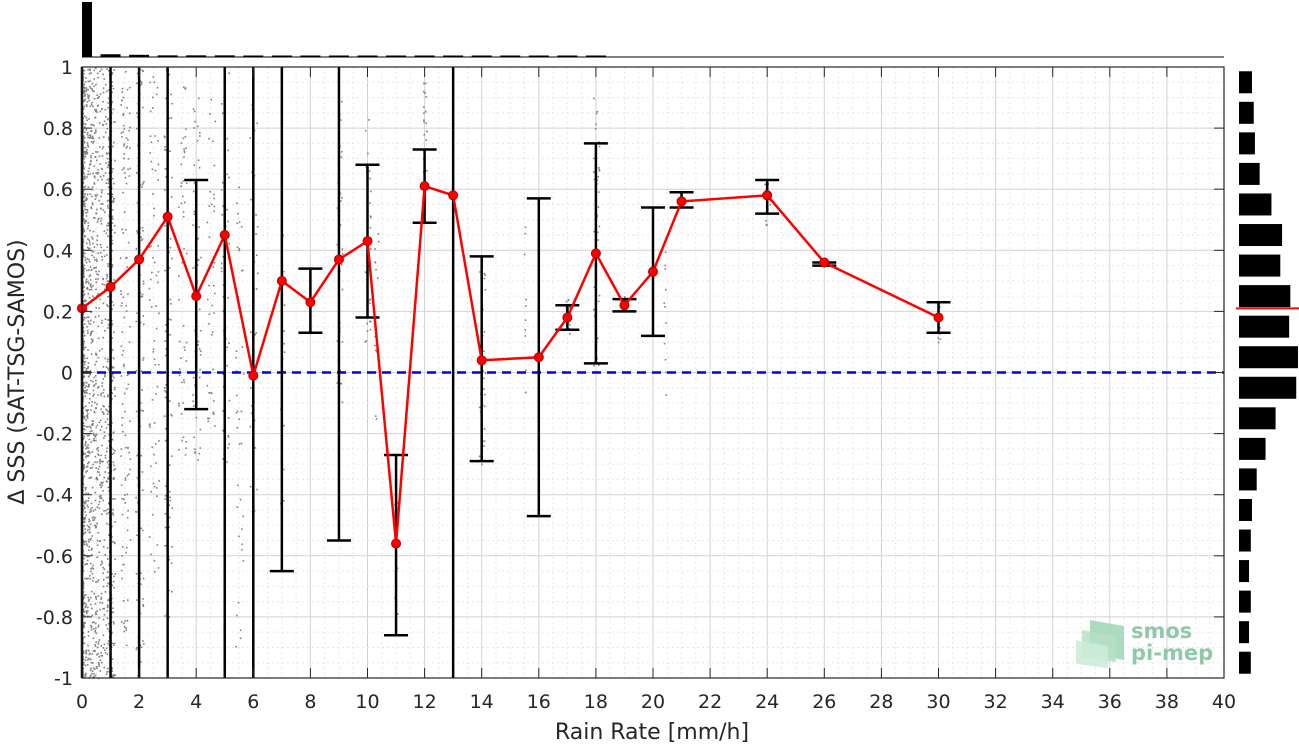 This screenshot has height=745, width=1299. What do you see at coordinates (938, 702) in the screenshot?
I see `x-tick-label: 30` at bounding box center [938, 702].